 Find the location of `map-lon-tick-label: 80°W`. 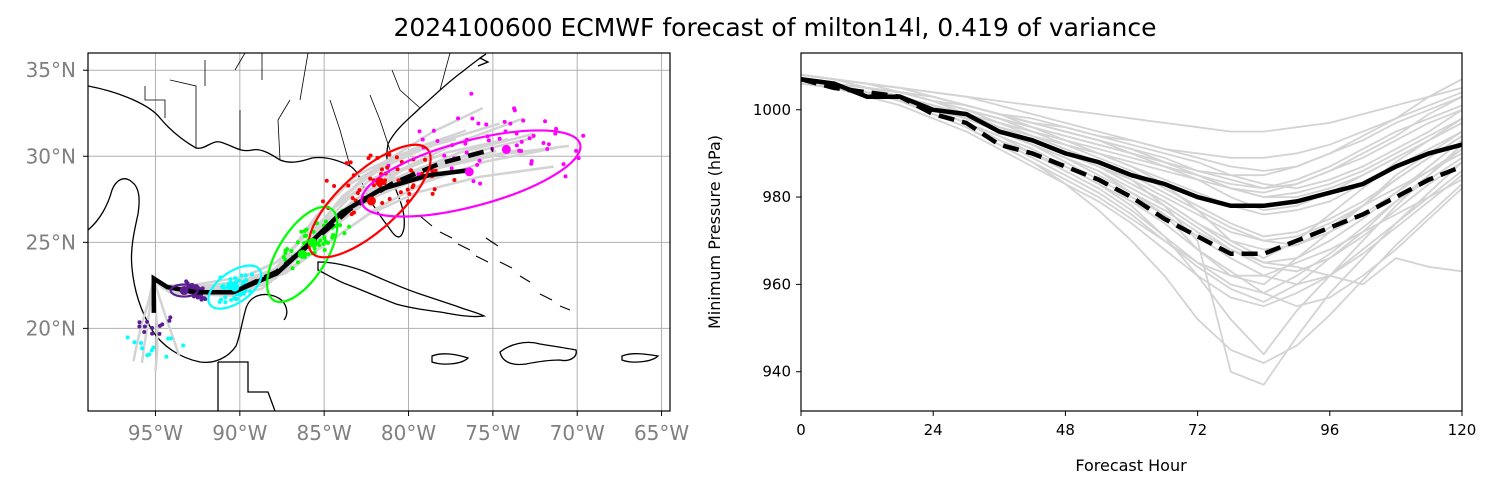

map-lon-tick-label: 80°W is located at coordinates (408, 433).